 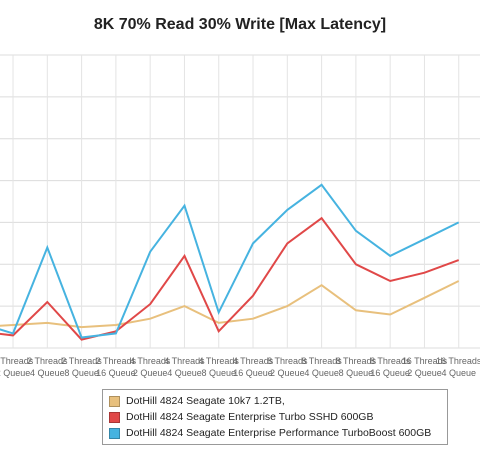 What do you see at coordinates (321, 367) in the screenshot?
I see `x-tick-label: 8 Threads 4 Queue` at bounding box center [321, 367].